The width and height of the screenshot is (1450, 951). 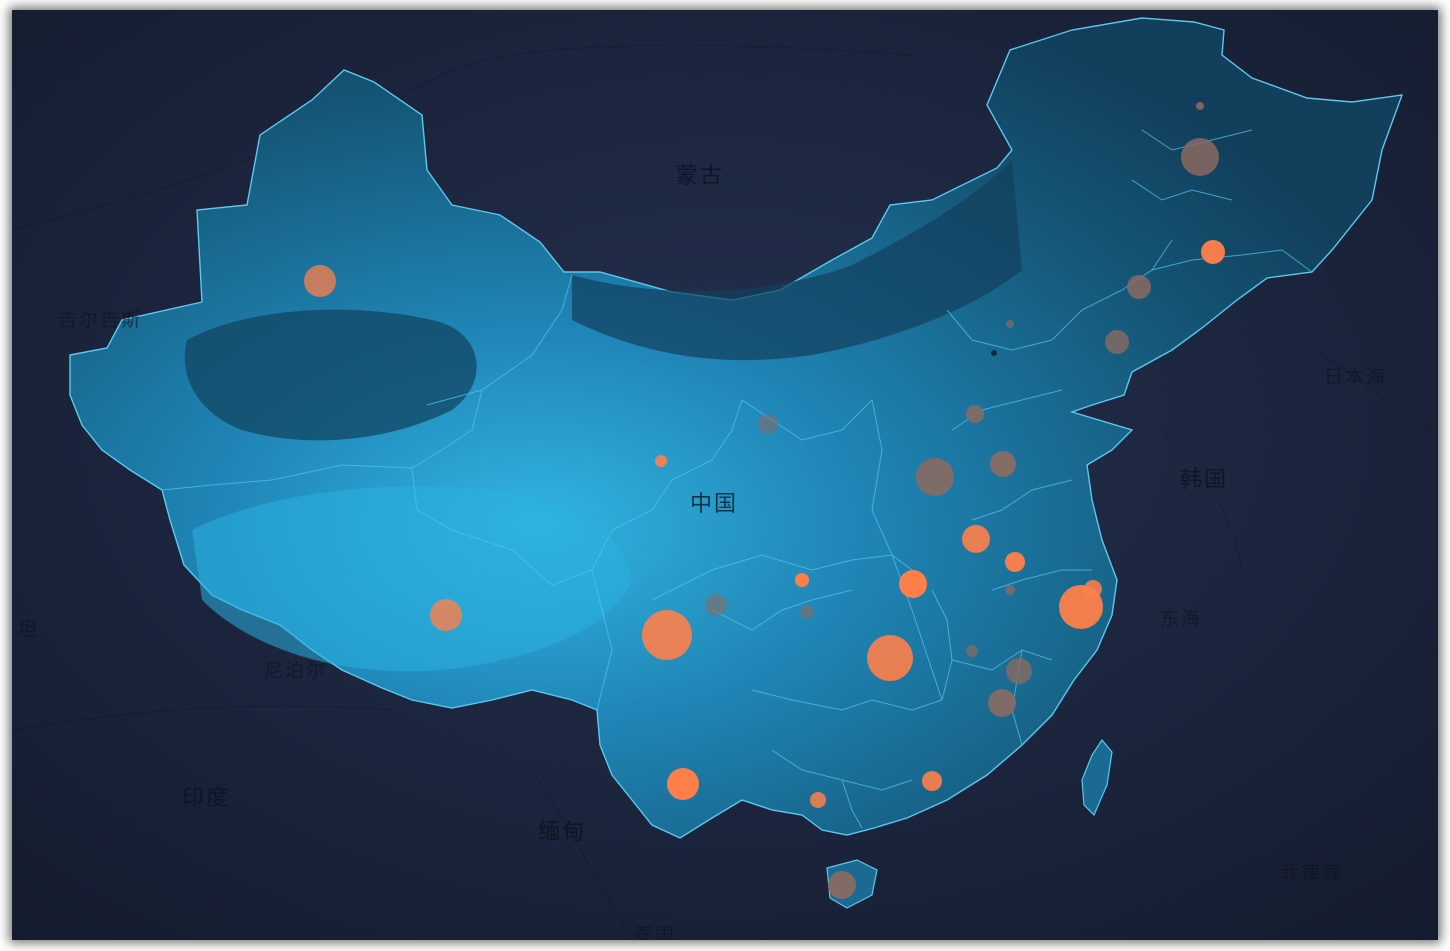 What do you see at coordinates (1356, 377) in the screenshot?
I see `label-sea-of-japan: 日本海` at bounding box center [1356, 377].